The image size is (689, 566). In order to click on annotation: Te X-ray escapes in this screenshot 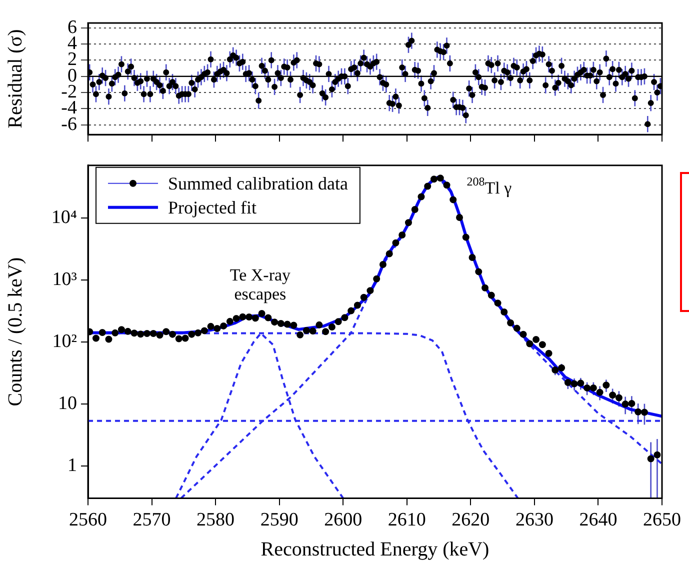, I will do `click(261, 285)`.